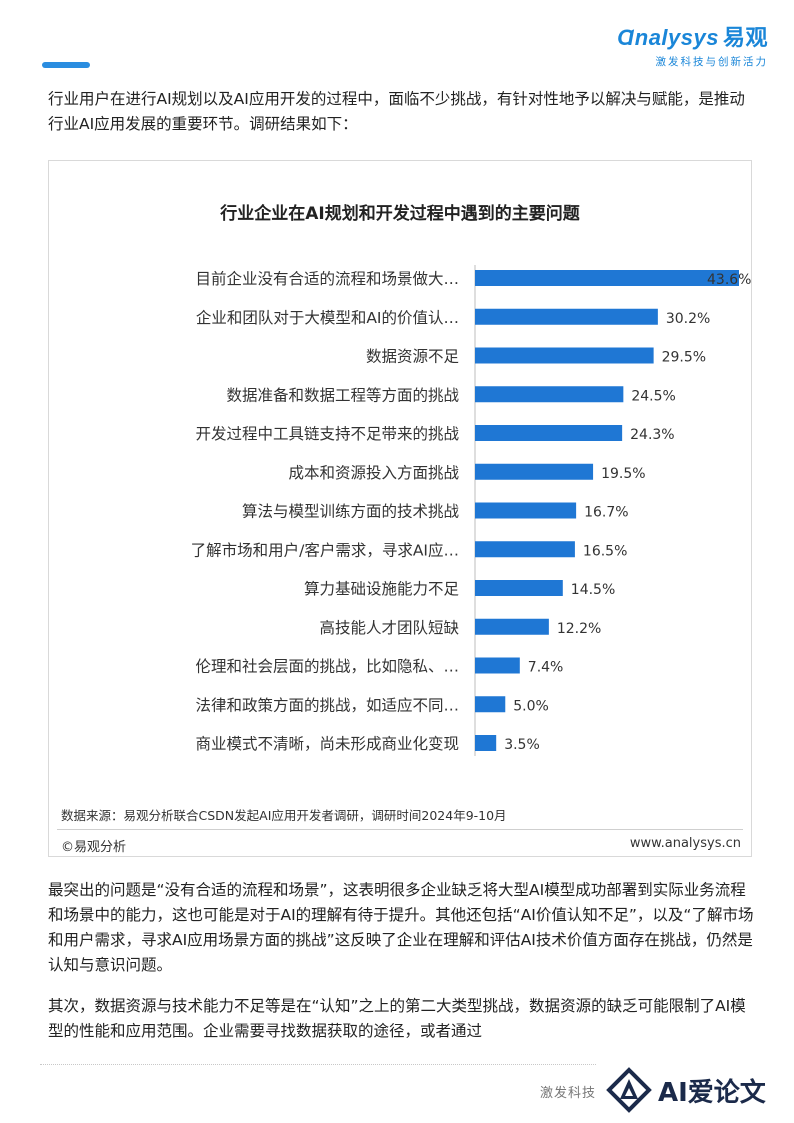 This screenshot has height=1123, width=794. What do you see at coordinates (381, 588) in the screenshot?
I see `category-label: 算力基础设施能力不足` at bounding box center [381, 588].